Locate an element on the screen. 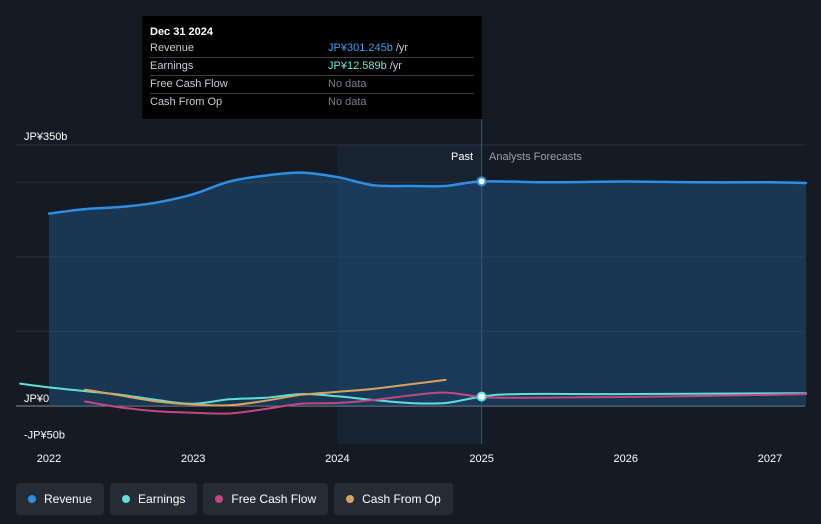 Image resolution: width=821 pixels, height=524 pixels. tooltip-label: Free Cash Flow is located at coordinates (189, 84).